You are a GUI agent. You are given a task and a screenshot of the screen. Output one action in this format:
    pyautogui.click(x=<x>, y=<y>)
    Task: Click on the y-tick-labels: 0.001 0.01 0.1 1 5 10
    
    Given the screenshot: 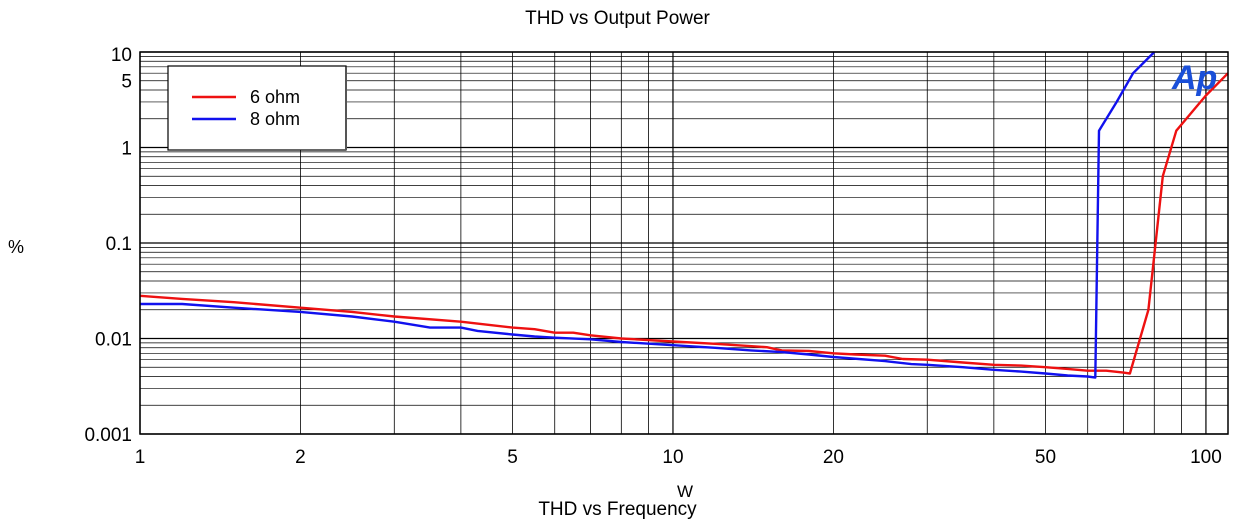 What is the action you would take?
    pyautogui.click(x=108, y=245)
    